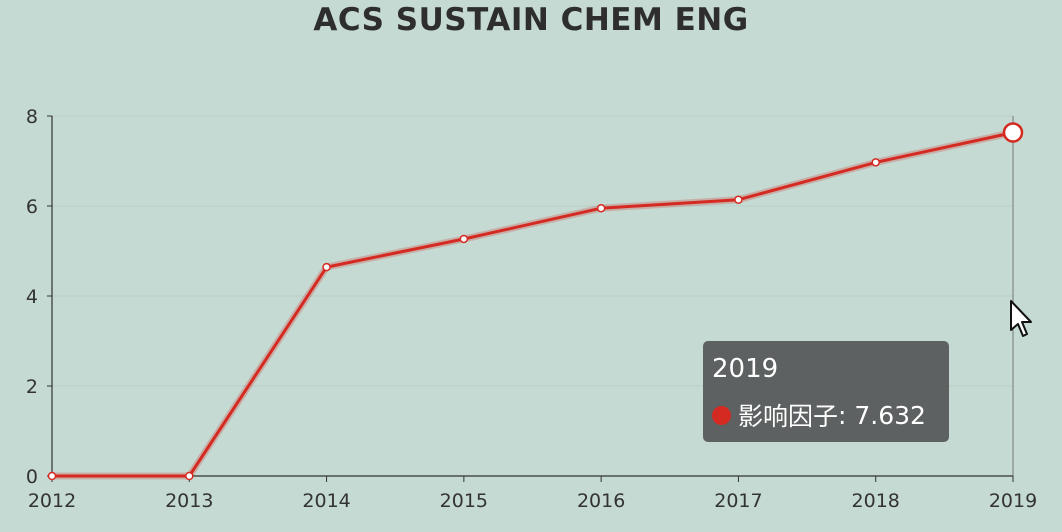 The width and height of the screenshot is (1062, 532). I want to click on x-tick-label: 2015, so click(464, 501).